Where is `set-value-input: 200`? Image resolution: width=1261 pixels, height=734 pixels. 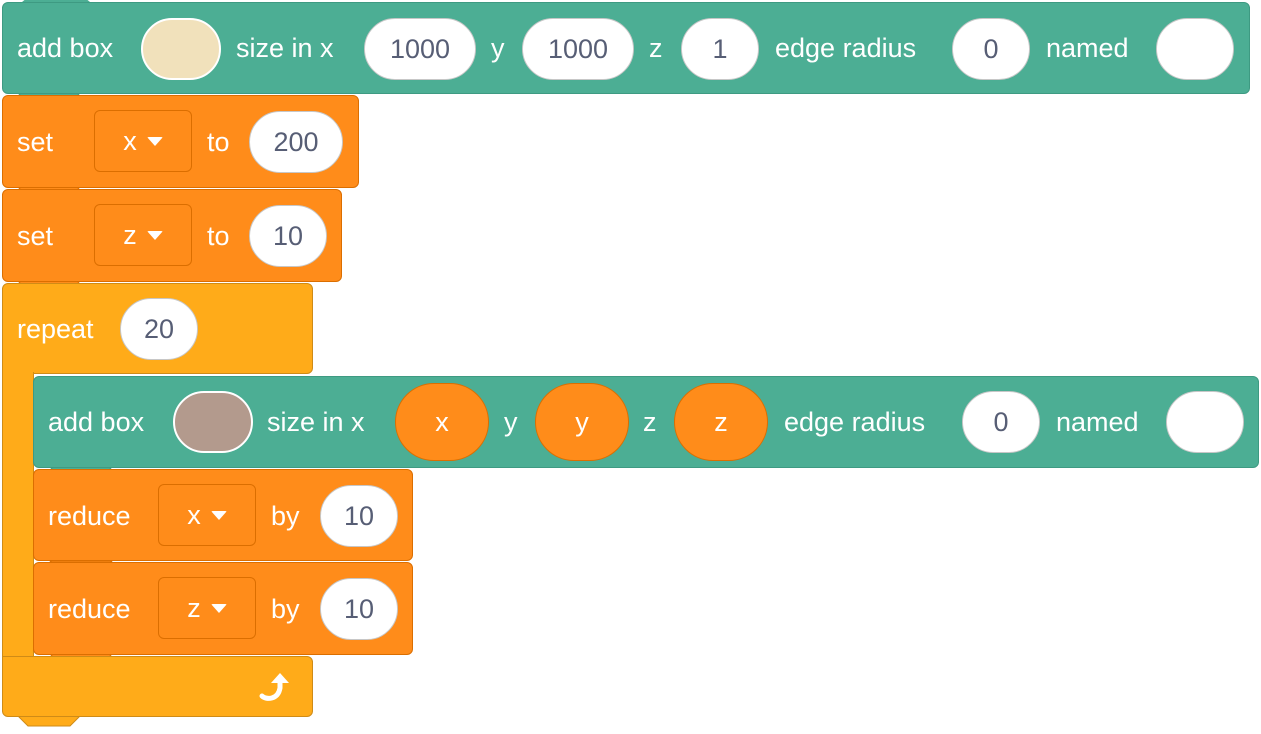
set-value-input: 200 is located at coordinates (296, 142).